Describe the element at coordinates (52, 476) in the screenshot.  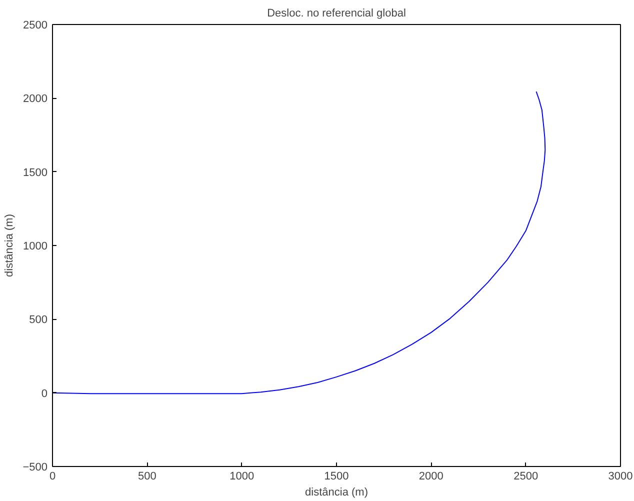
I see `x-tick-label: 0` at that location.